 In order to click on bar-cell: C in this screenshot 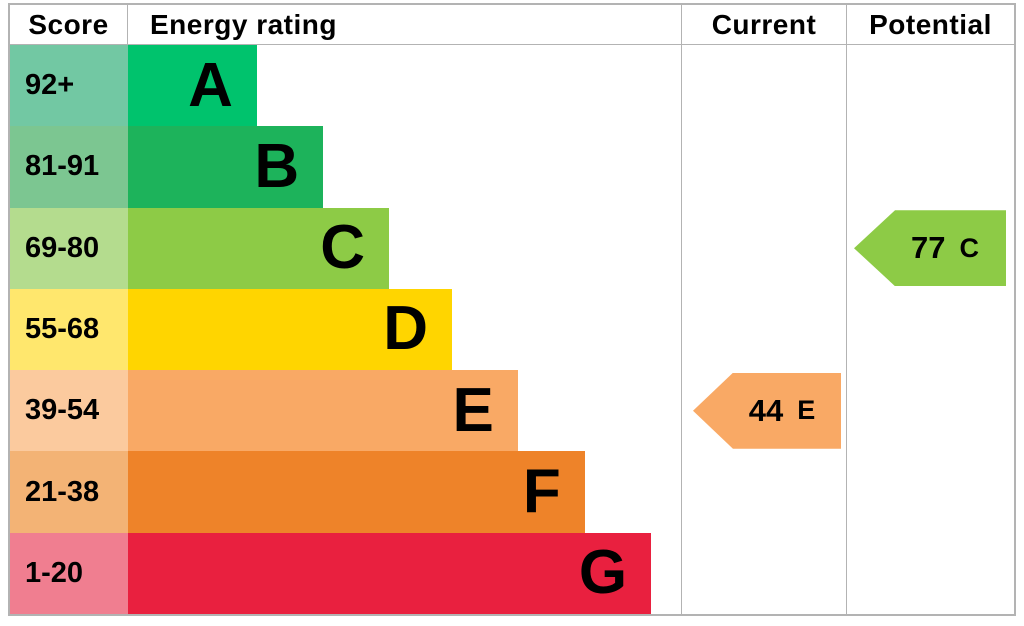, I will do `click(404, 248)`.